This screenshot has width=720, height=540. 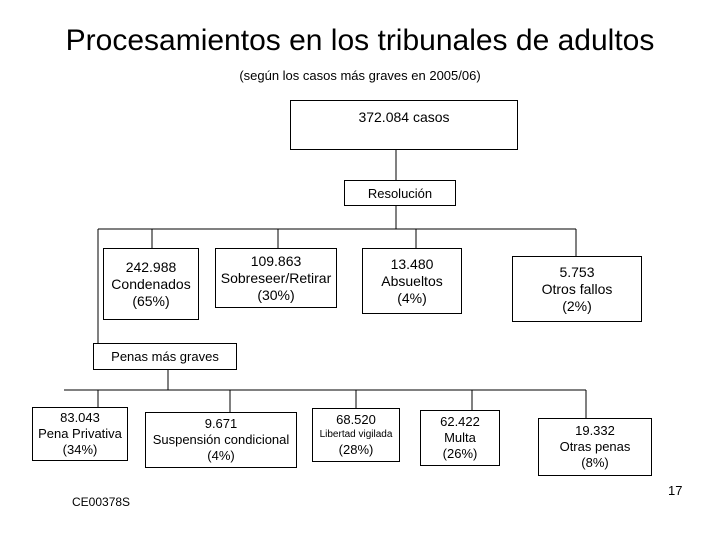 I want to click on outcome-value: 13.480, so click(x=412, y=263).